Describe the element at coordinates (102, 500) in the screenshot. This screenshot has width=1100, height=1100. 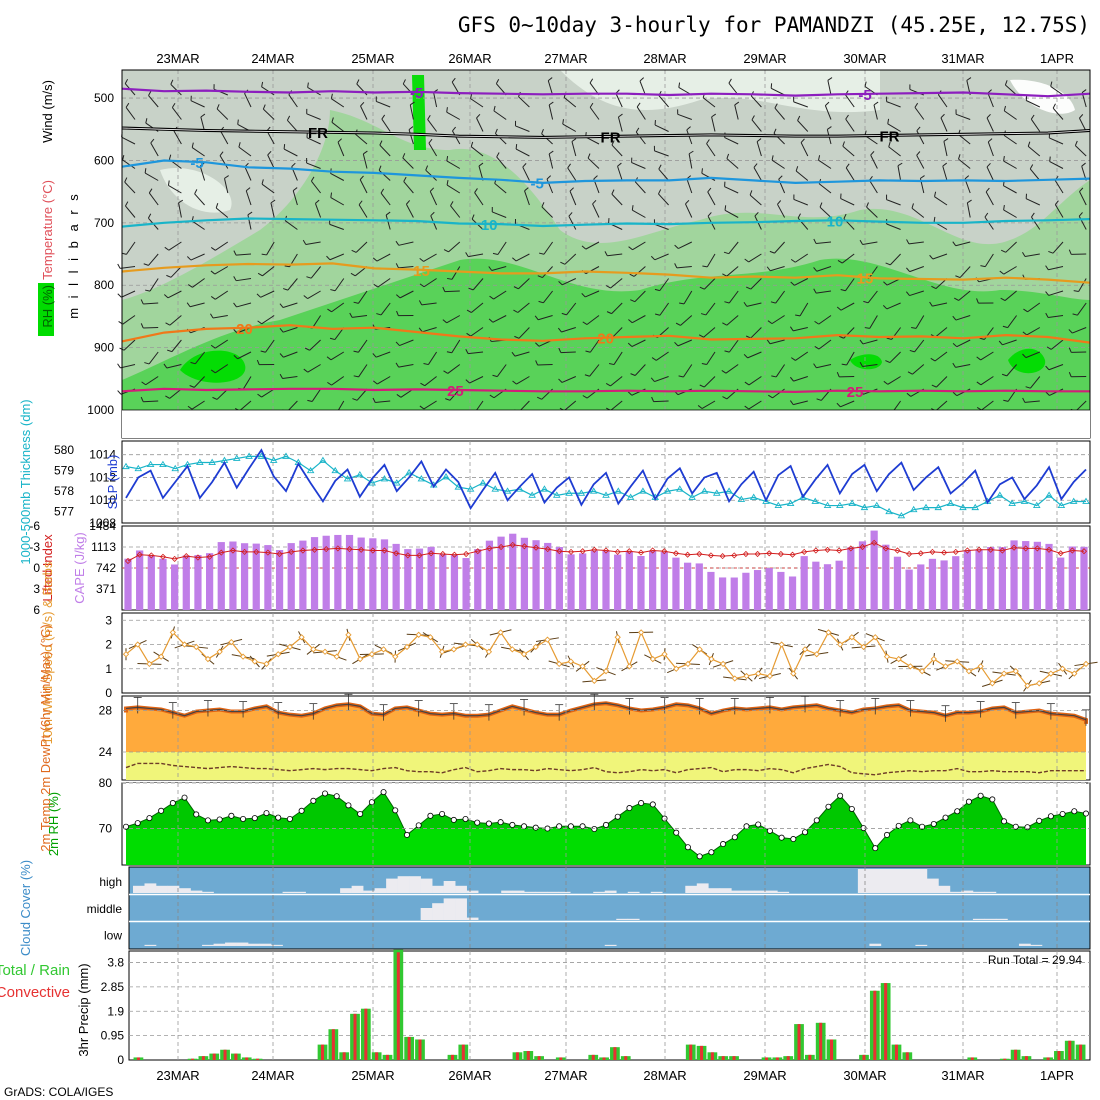
I see `slp-tick-1: 1010` at that location.